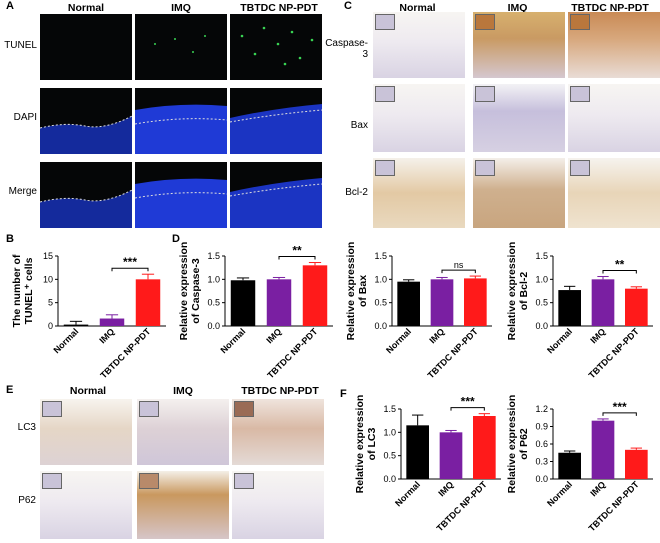 This screenshot has height=543, width=660. What do you see at coordinates (357, 291) in the screenshot?
I see `y-axis-label: Relative expressionof Bax` at bounding box center [357, 291].